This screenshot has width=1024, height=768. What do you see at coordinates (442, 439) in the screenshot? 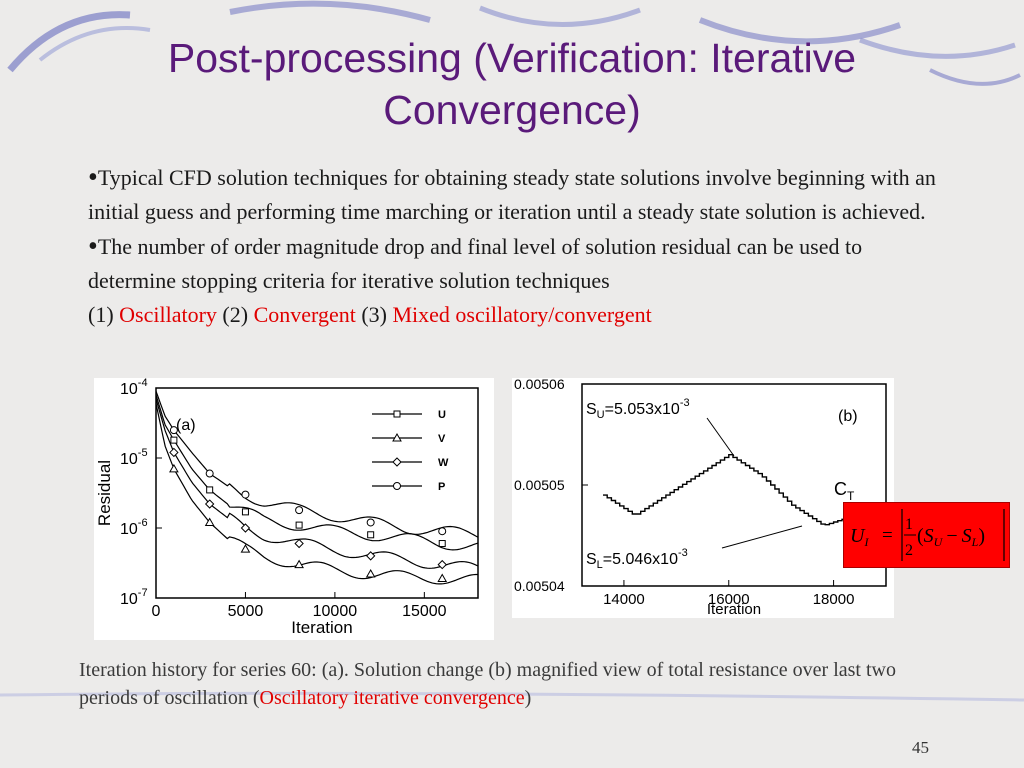
I see `legend-label: V` at bounding box center [442, 439].